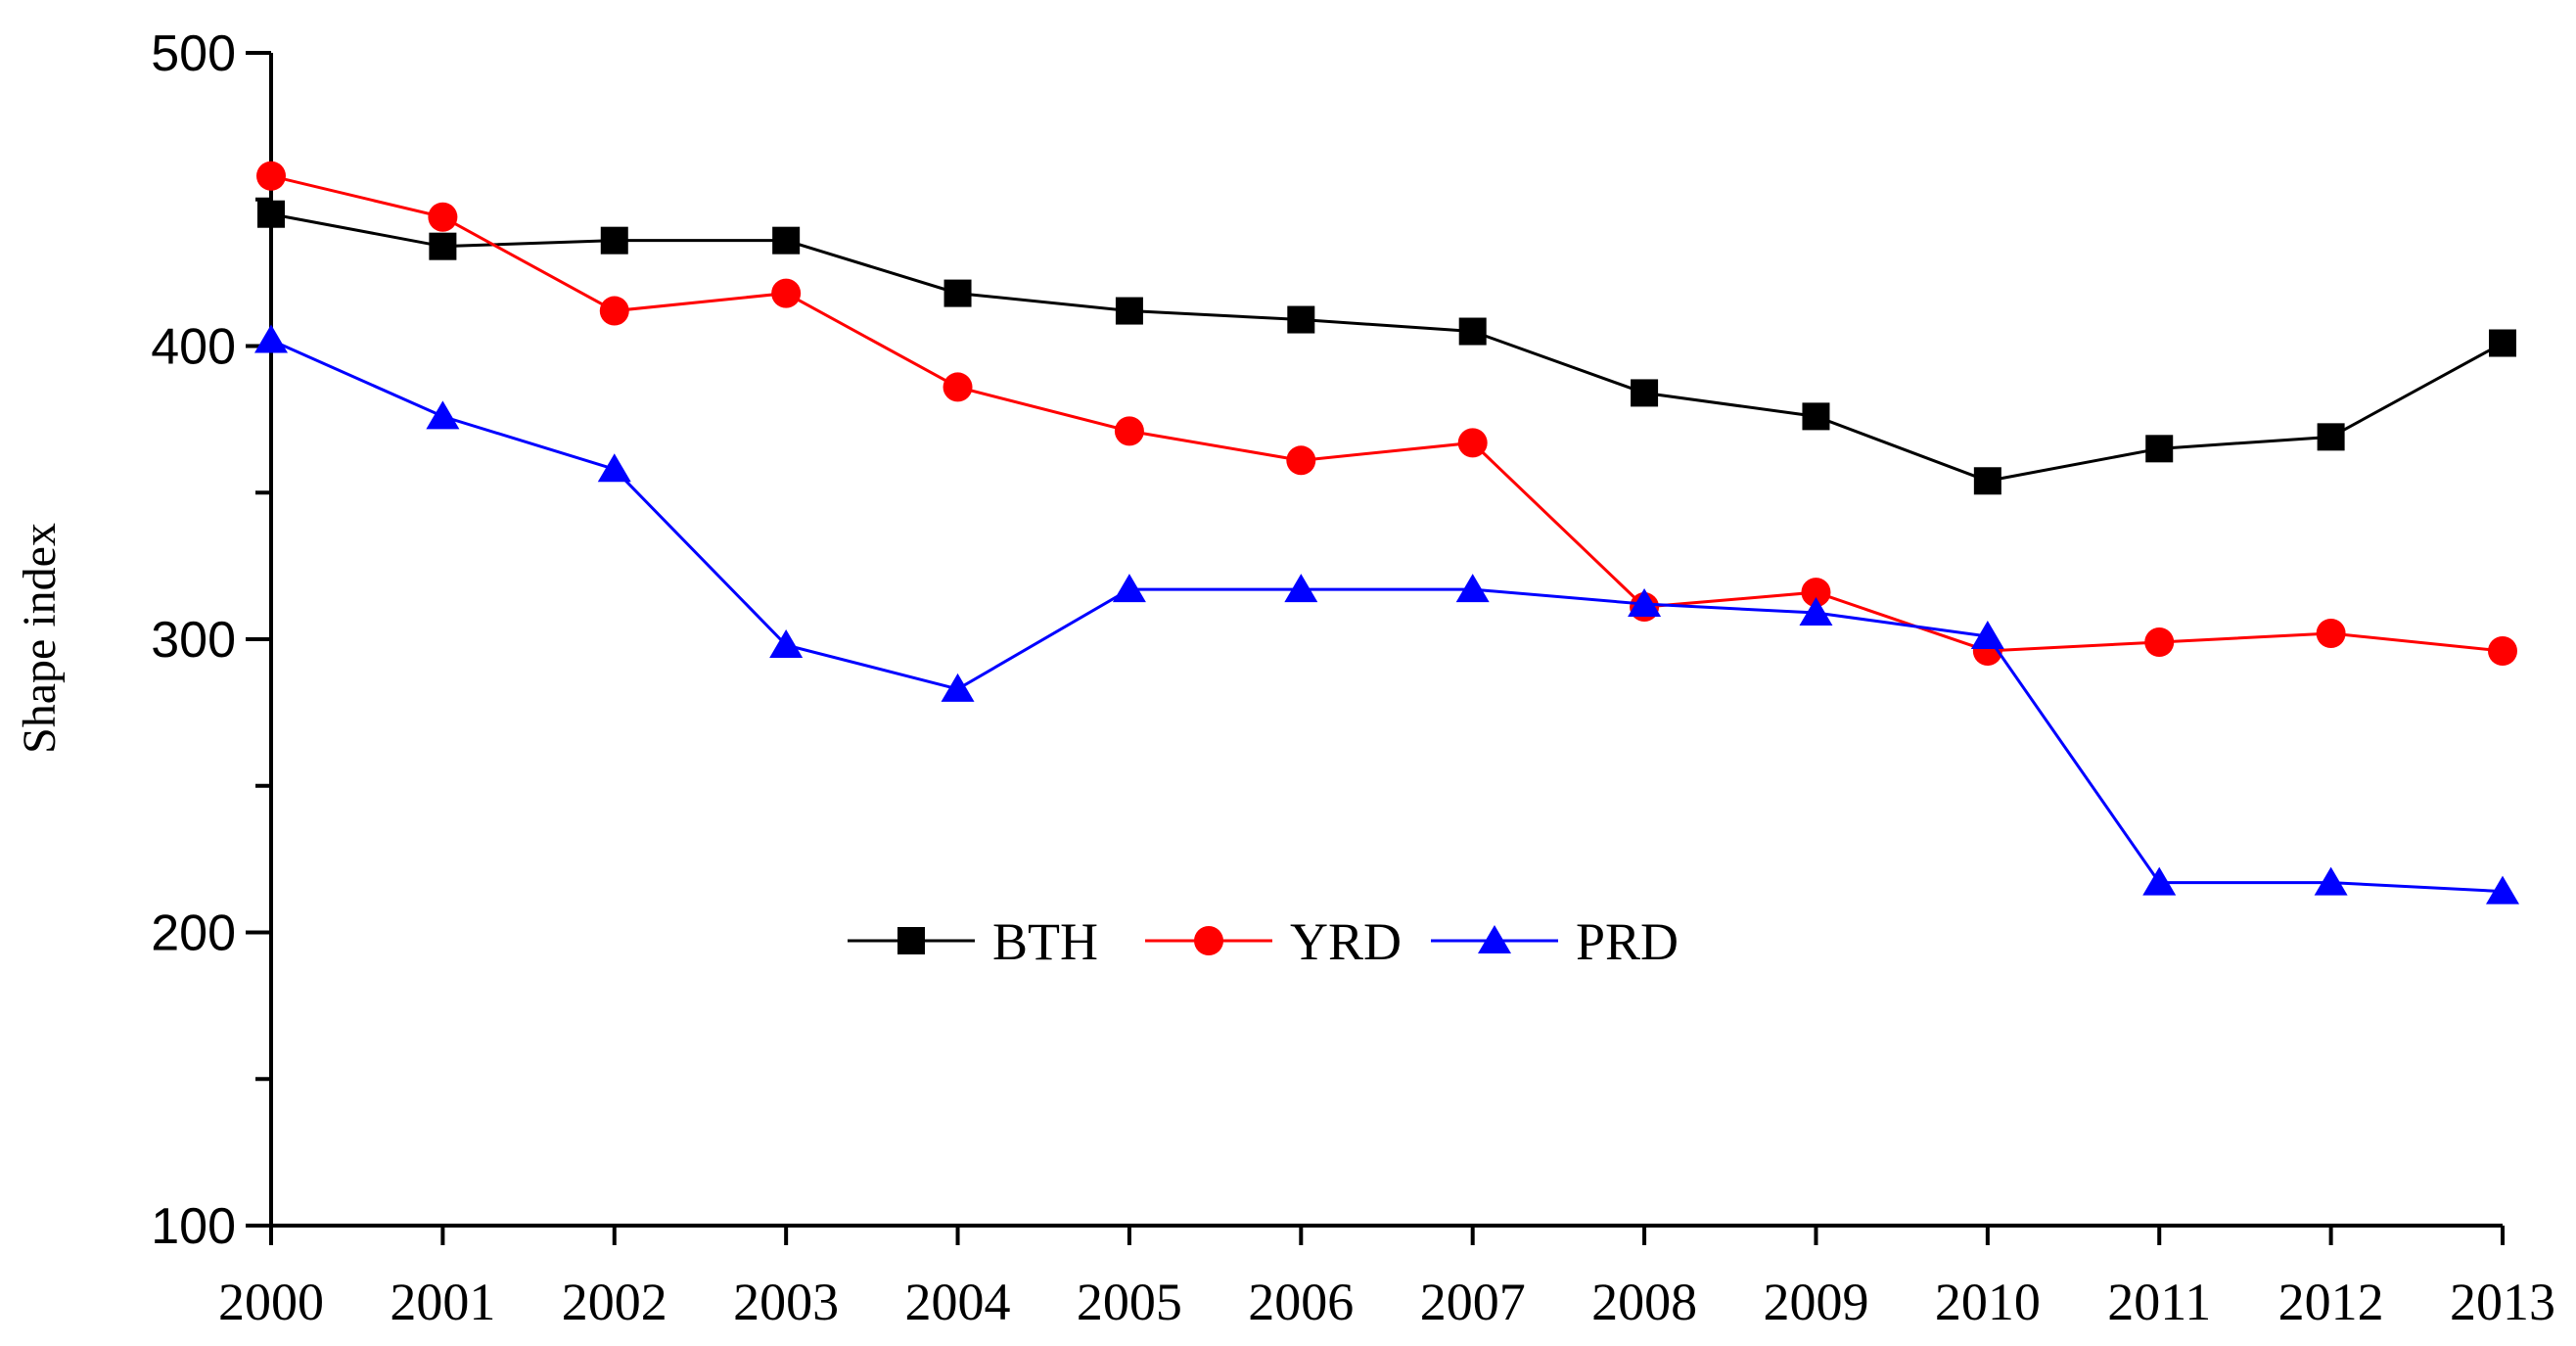 The height and width of the screenshot is (1346, 2576). I want to click on x-tick-label: 2000, so click(271, 1302).